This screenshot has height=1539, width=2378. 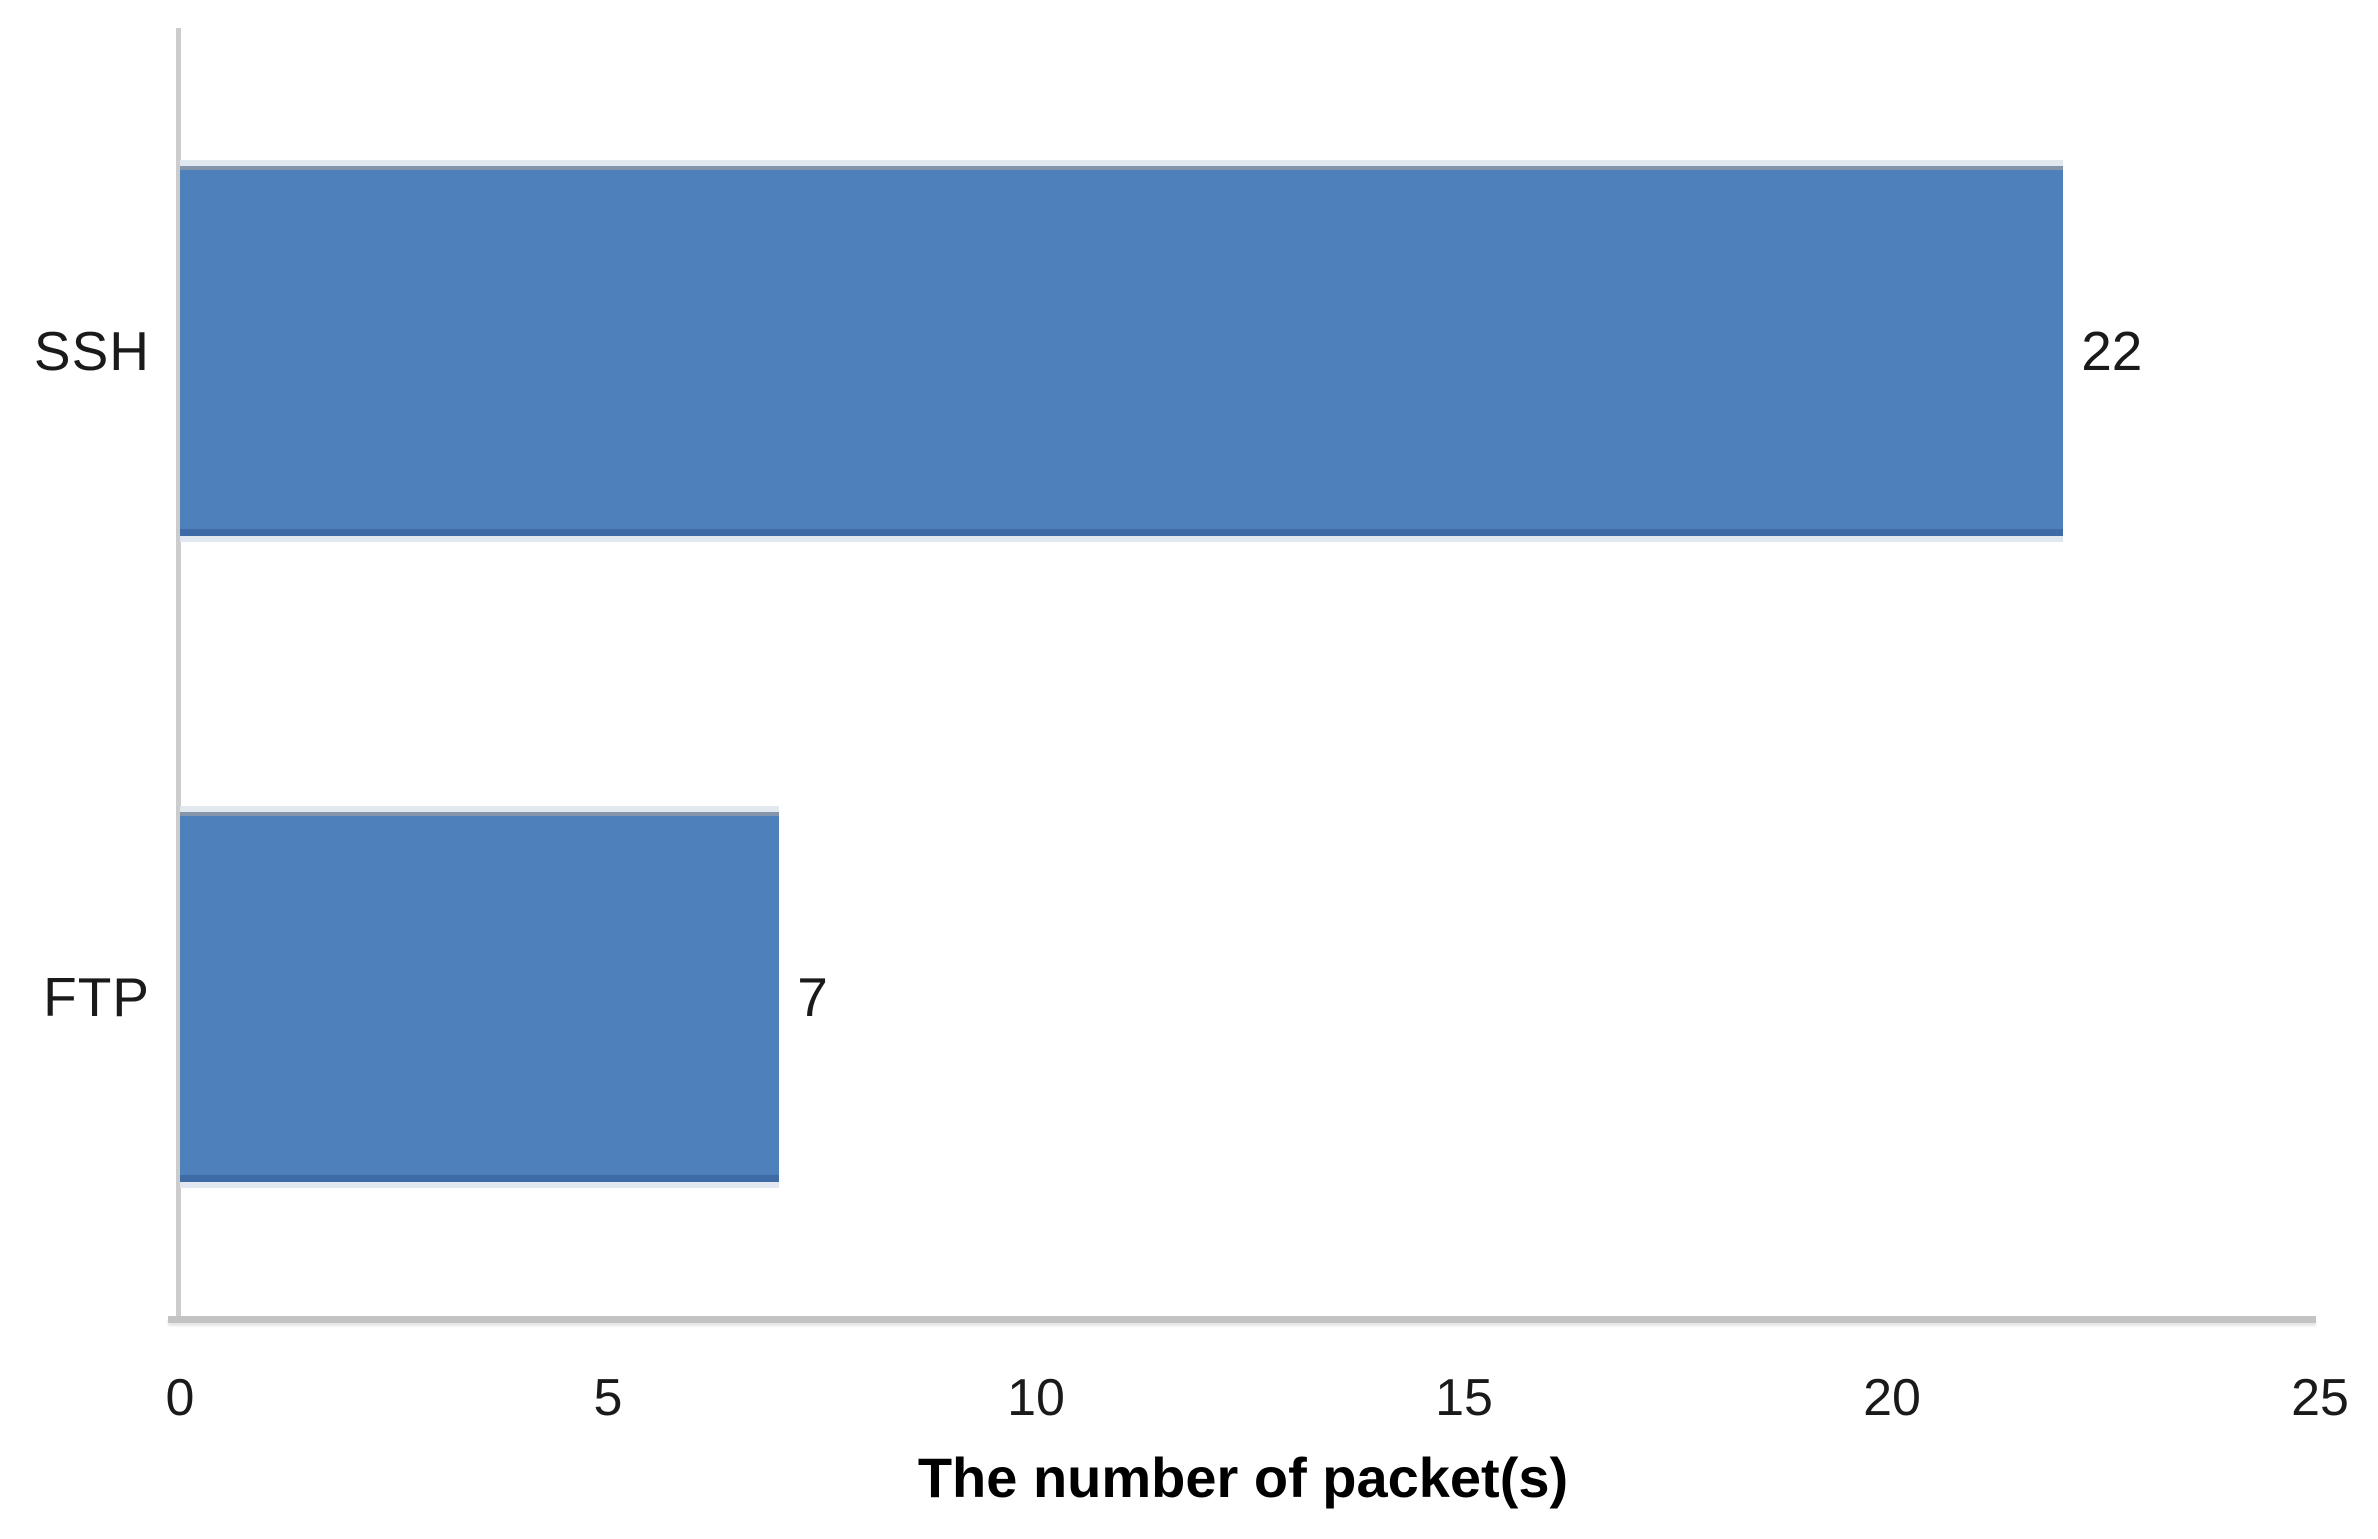 I want to click on x-axis-title: The number of packet(s), so click(x=1243, y=1477).